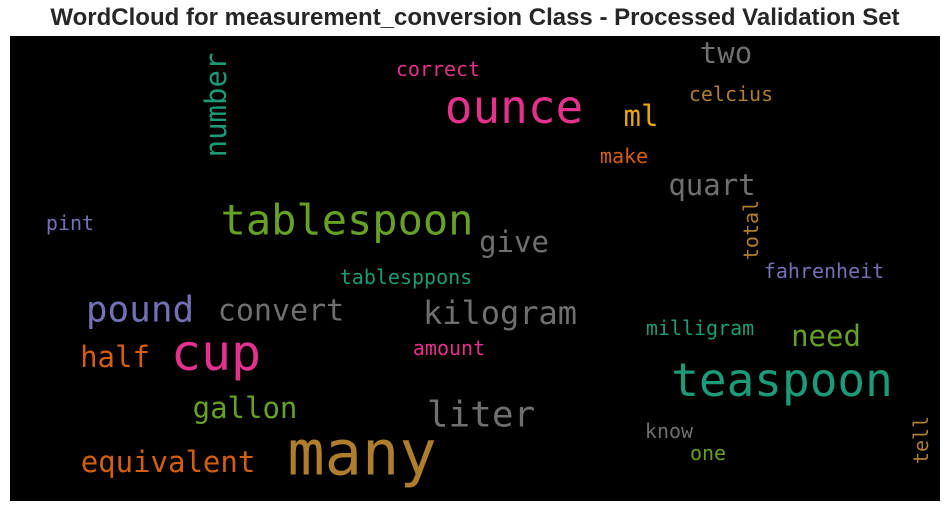 This screenshot has height=511, width=950. Describe the element at coordinates (826, 336) in the screenshot. I see `word-need: need` at that location.